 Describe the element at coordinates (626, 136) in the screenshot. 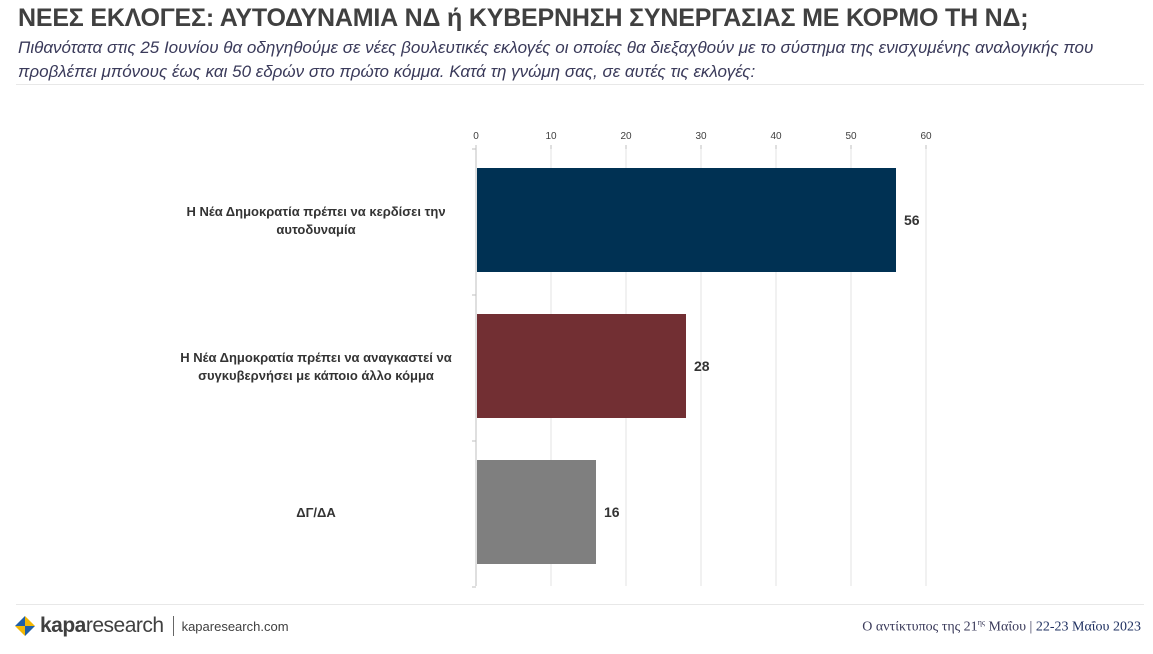

I see `tick-label-20: 20` at that location.